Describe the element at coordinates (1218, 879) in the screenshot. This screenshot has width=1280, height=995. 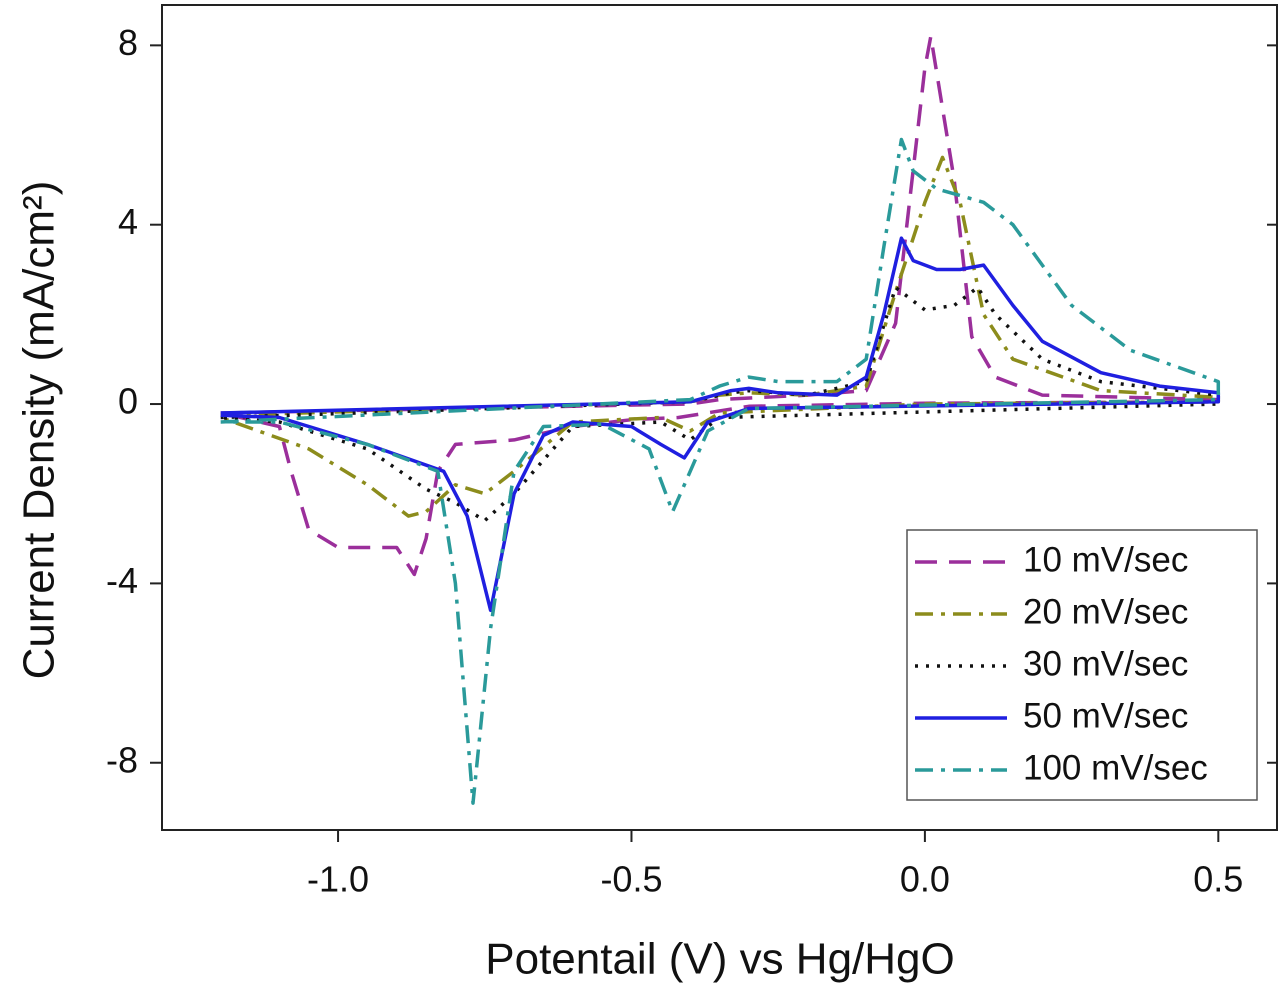
I see `x-tick-label: 0.5` at that location.